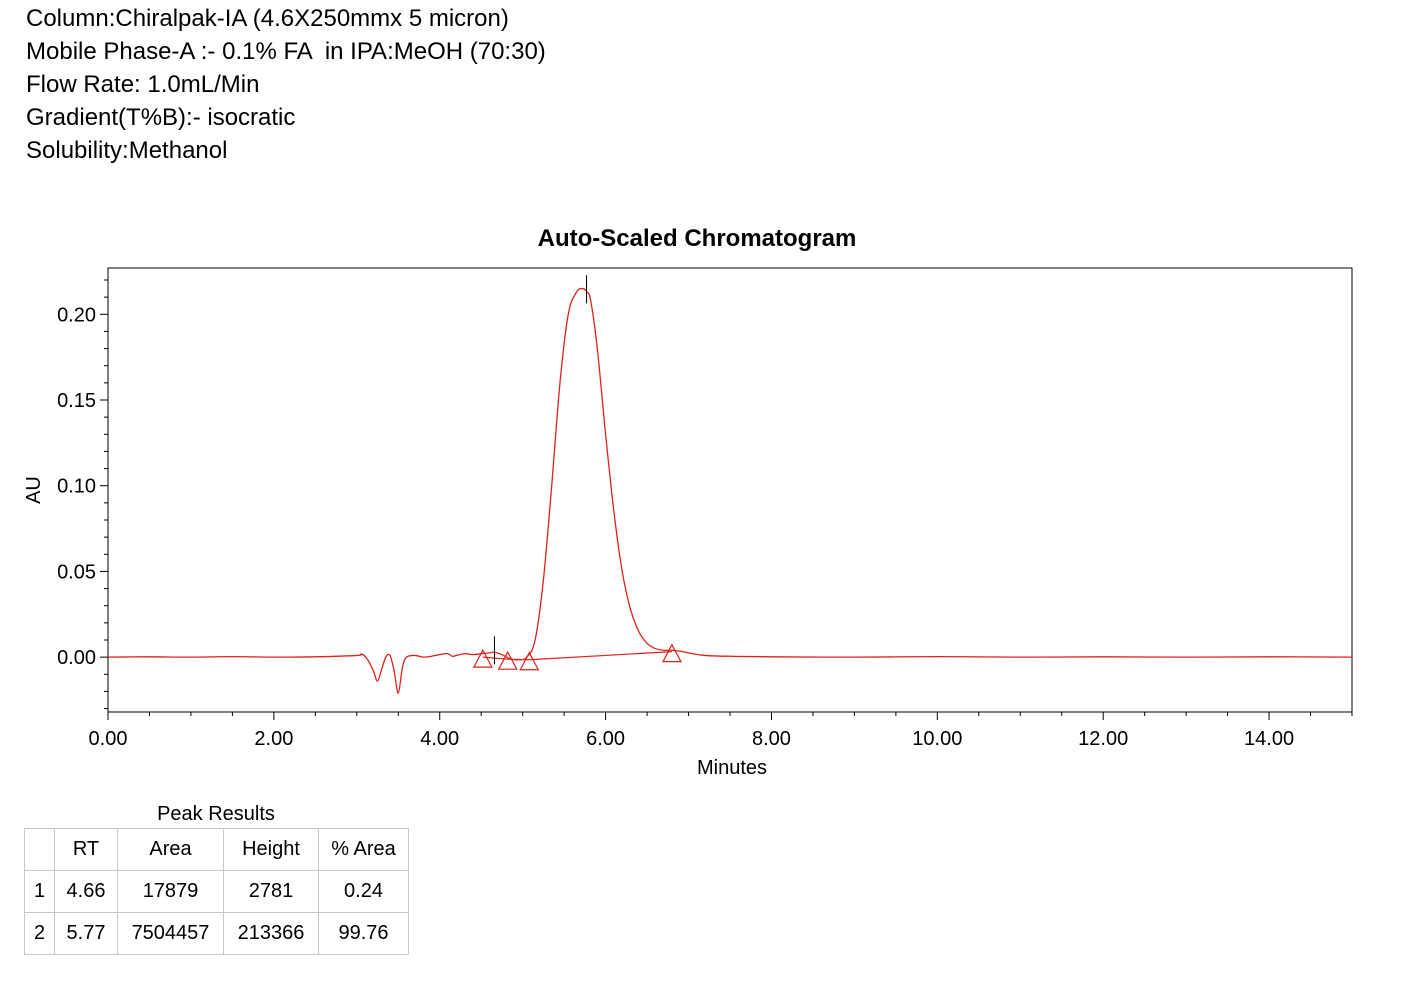 Image resolution: width=1416 pixels, height=988 pixels. I want to click on column-header-percent-area: % Area, so click(363, 849).